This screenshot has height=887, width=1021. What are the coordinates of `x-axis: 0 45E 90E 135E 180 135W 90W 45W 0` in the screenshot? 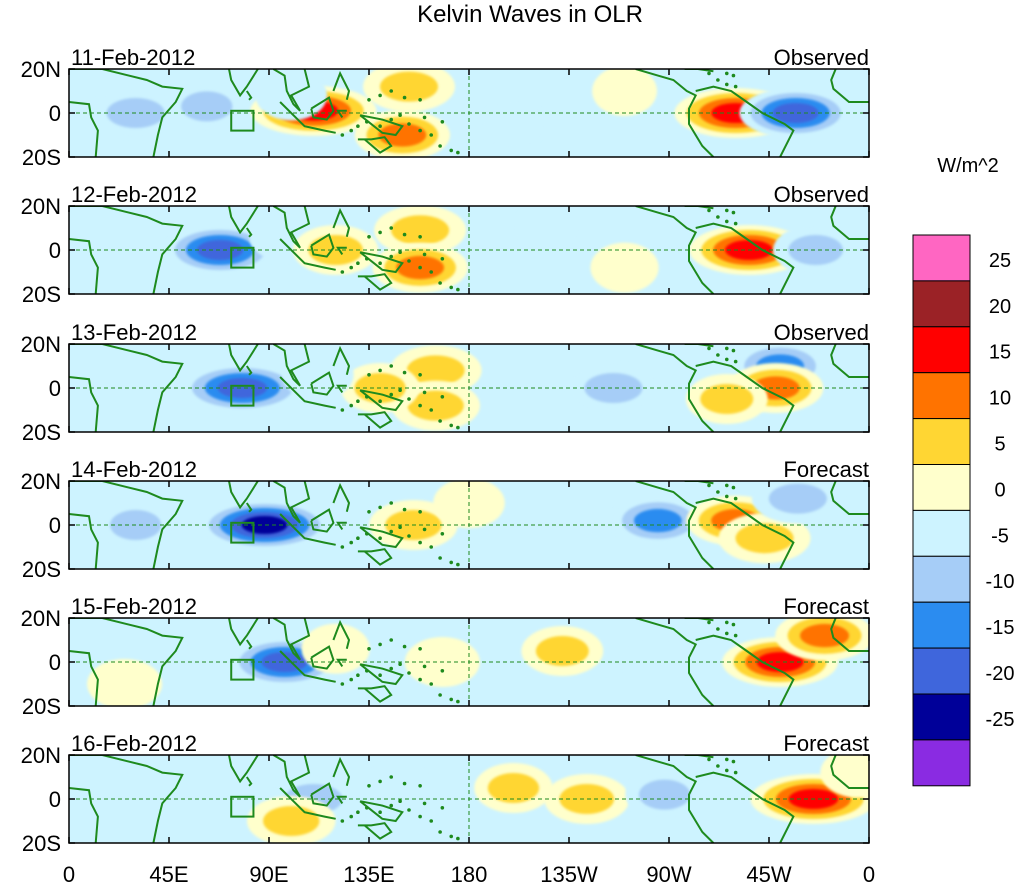 It's located at (469, 874).